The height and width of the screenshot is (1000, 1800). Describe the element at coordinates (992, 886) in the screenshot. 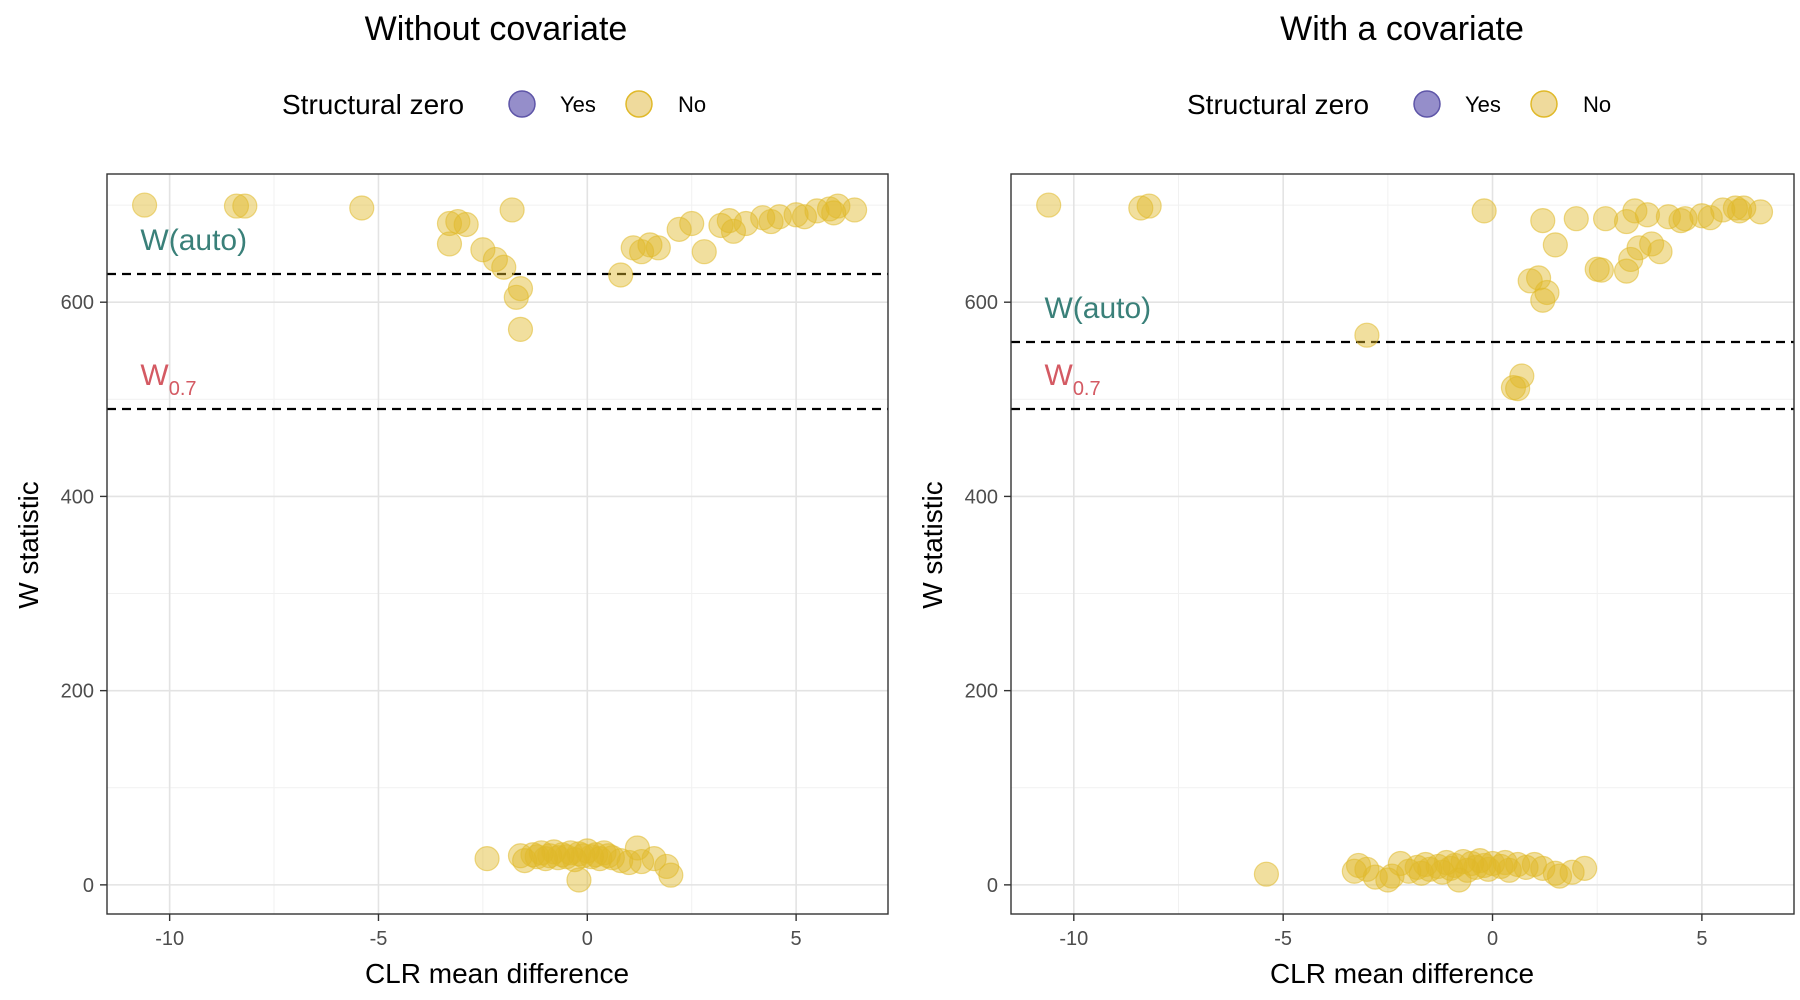

I see `y-tick-label: 0` at that location.